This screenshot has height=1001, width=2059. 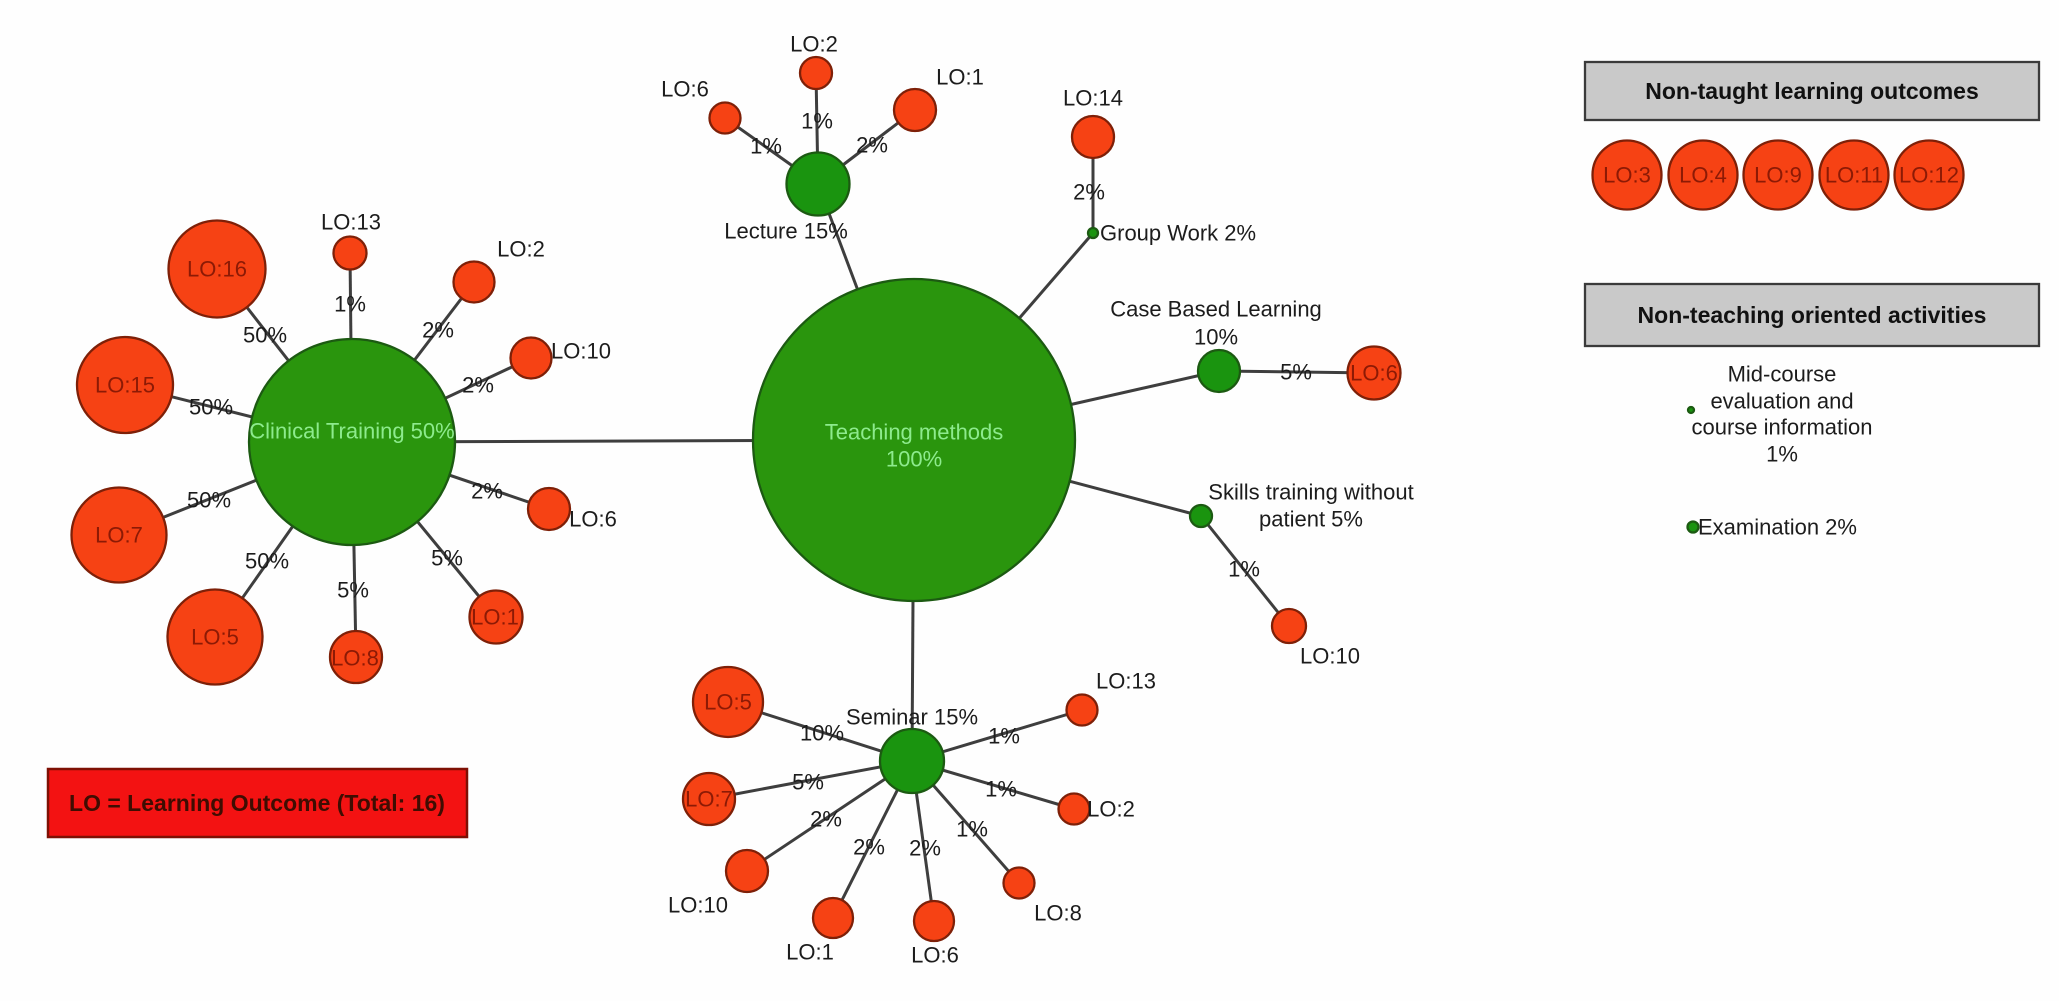 What do you see at coordinates (1812, 315) in the screenshot?
I see `svg-text:Non-teaching oriented activiti: Non-teaching oriented activities` at bounding box center [1812, 315].